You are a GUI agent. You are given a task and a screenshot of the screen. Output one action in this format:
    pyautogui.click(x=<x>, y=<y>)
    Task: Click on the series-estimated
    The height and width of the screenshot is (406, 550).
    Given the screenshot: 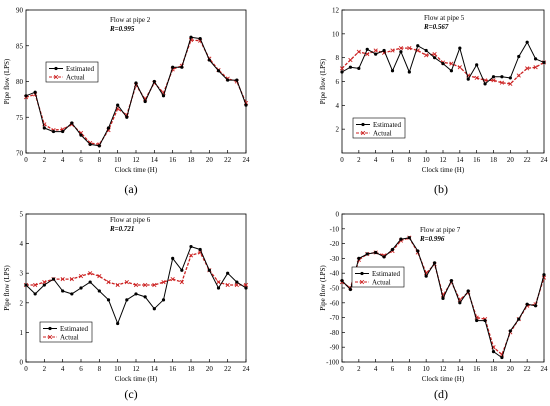 What is the action you would take?
    pyautogui.click(x=136, y=91)
    